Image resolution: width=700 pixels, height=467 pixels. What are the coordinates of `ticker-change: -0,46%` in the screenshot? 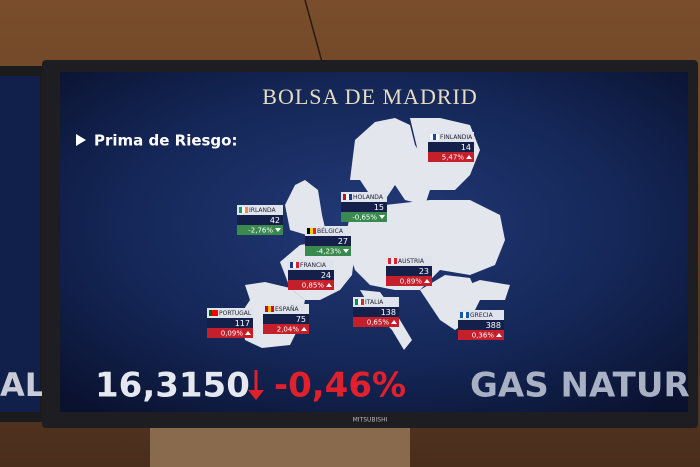 It's located at (340, 386).